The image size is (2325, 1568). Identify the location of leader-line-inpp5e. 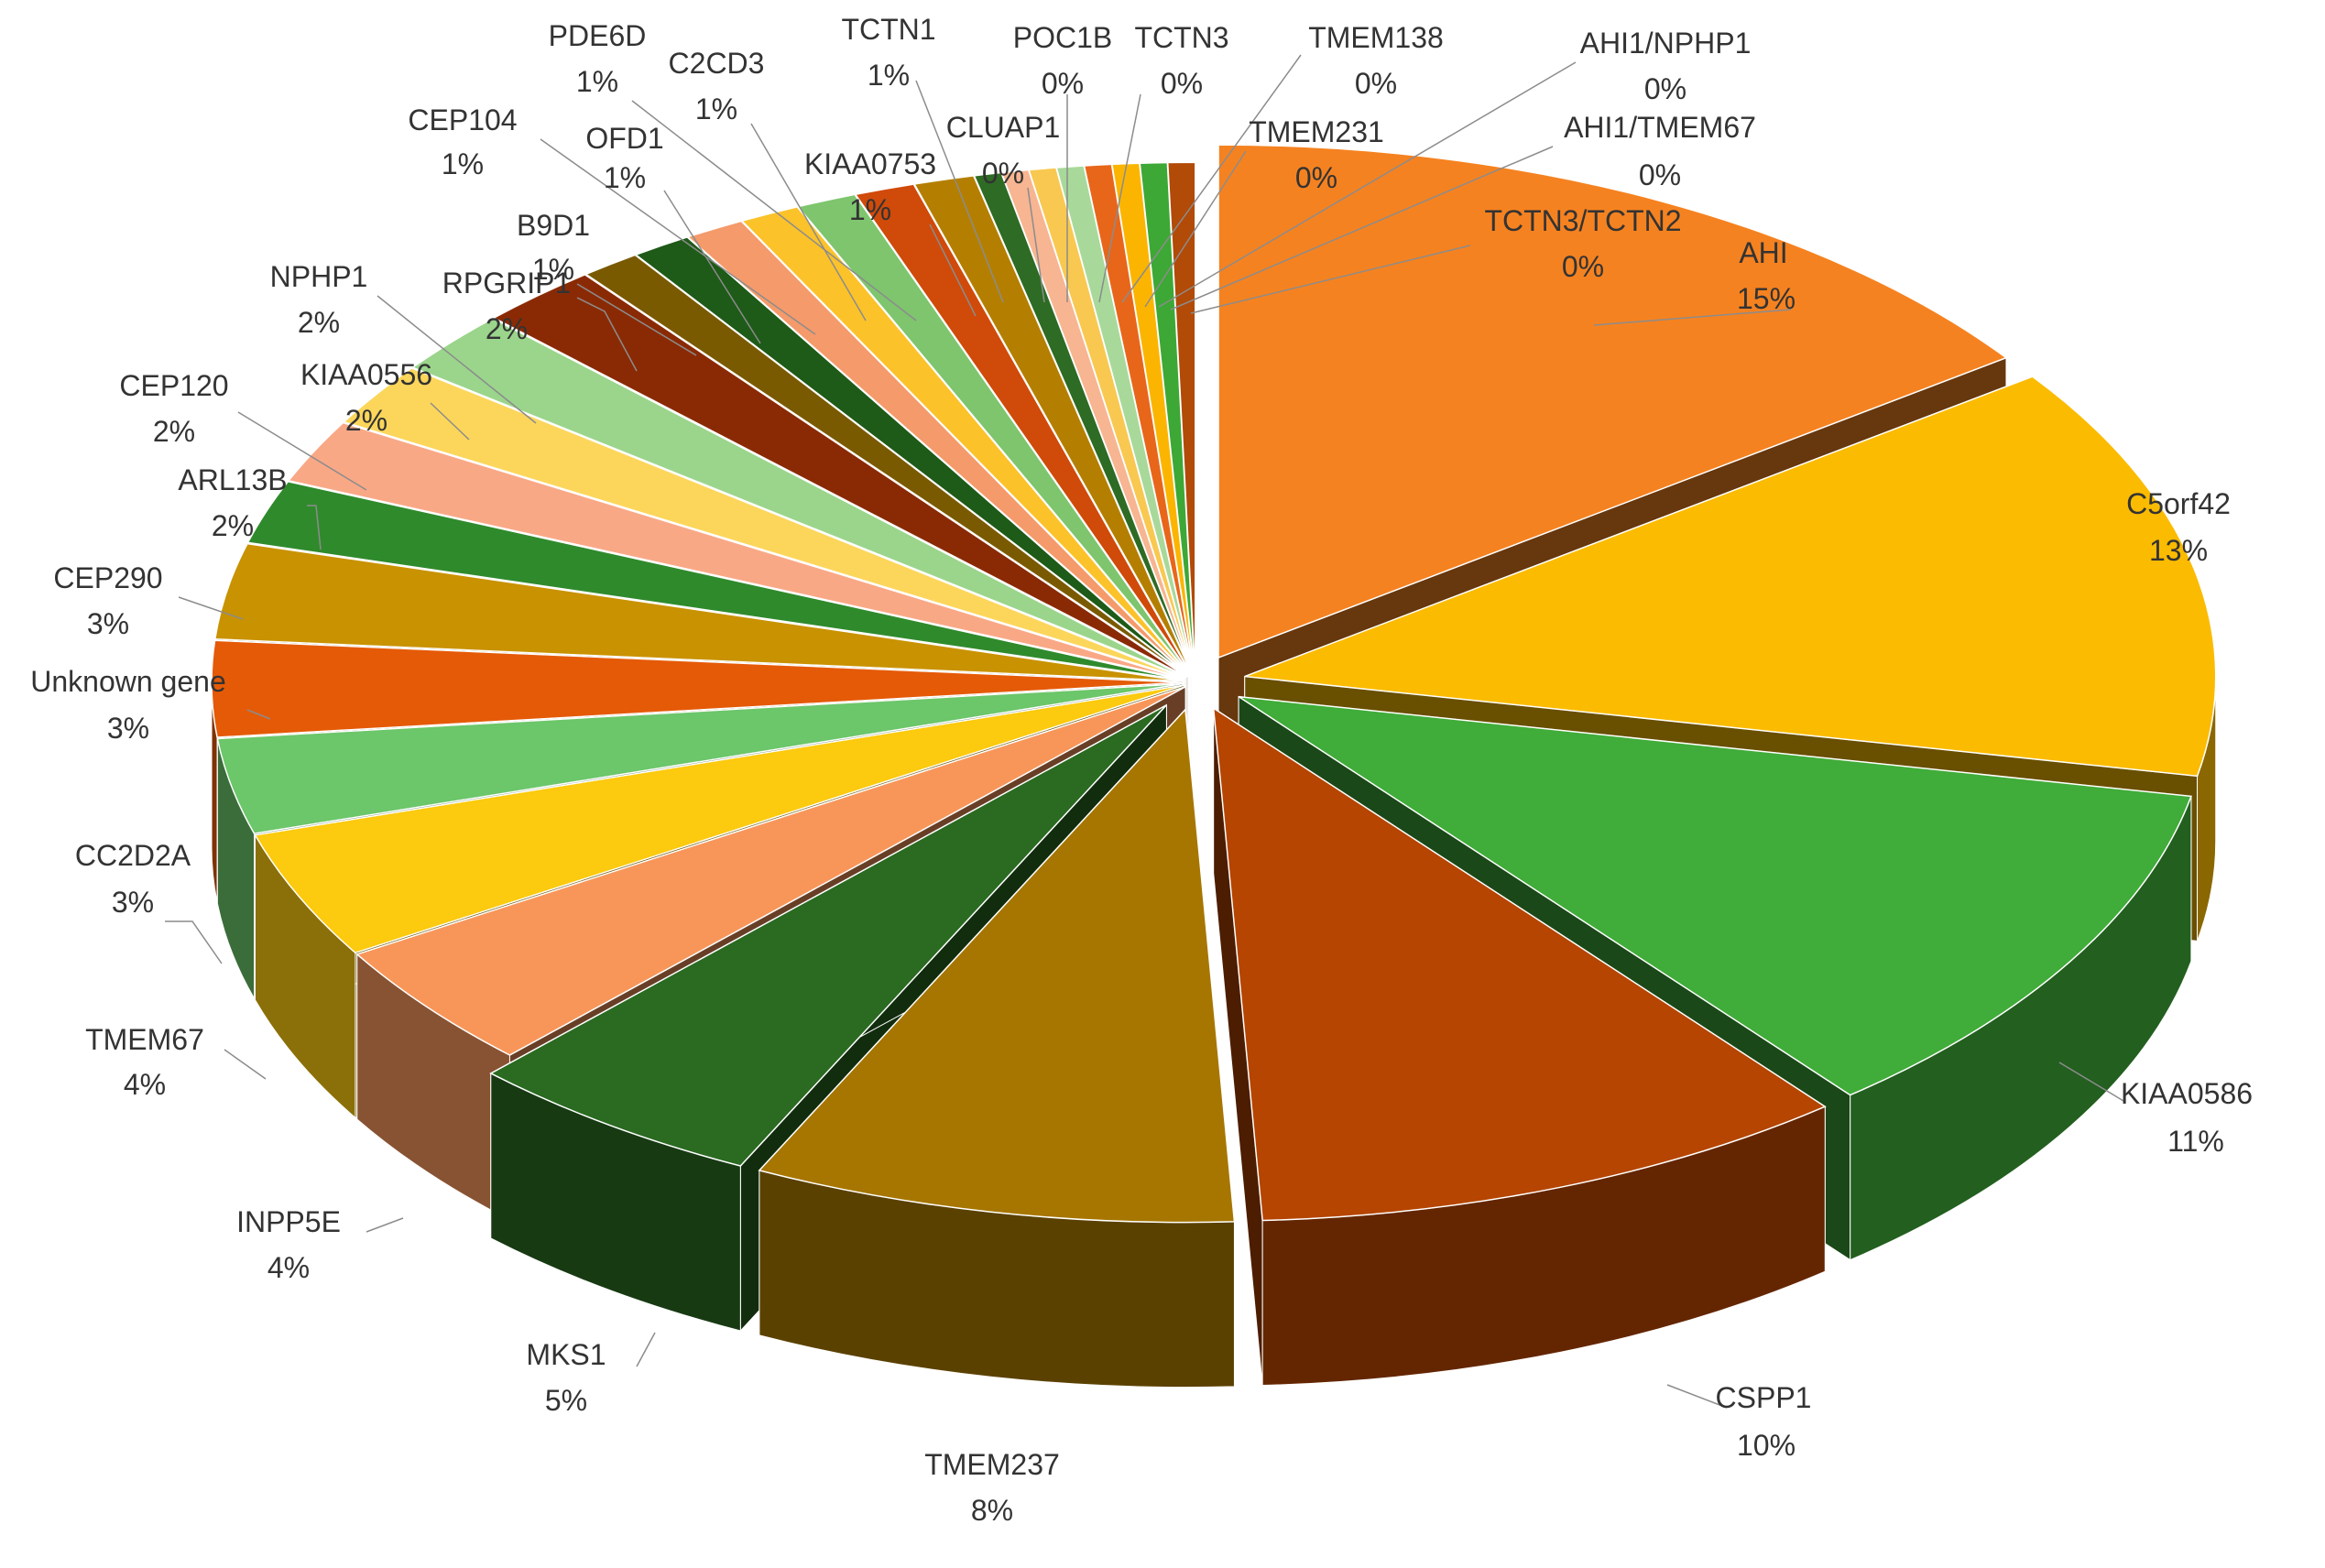
(385, 1225).